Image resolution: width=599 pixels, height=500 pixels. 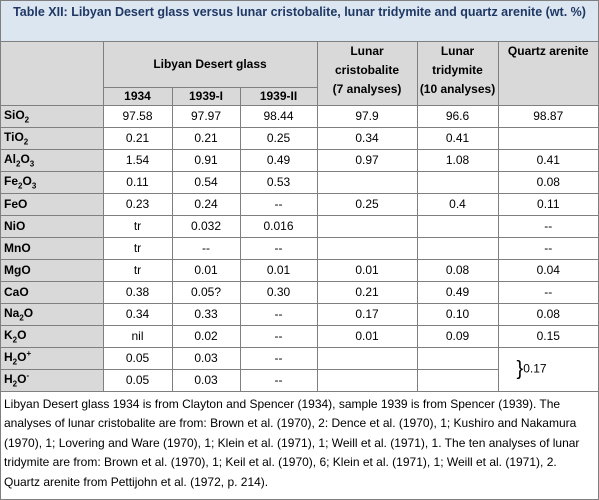 I want to click on row-label: FeO, so click(x=52, y=204).